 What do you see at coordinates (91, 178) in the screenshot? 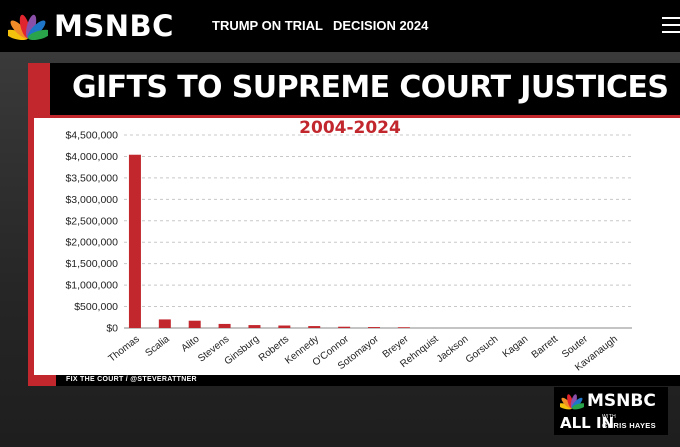
I see `y-tick-label: $3,500,000` at bounding box center [91, 178].